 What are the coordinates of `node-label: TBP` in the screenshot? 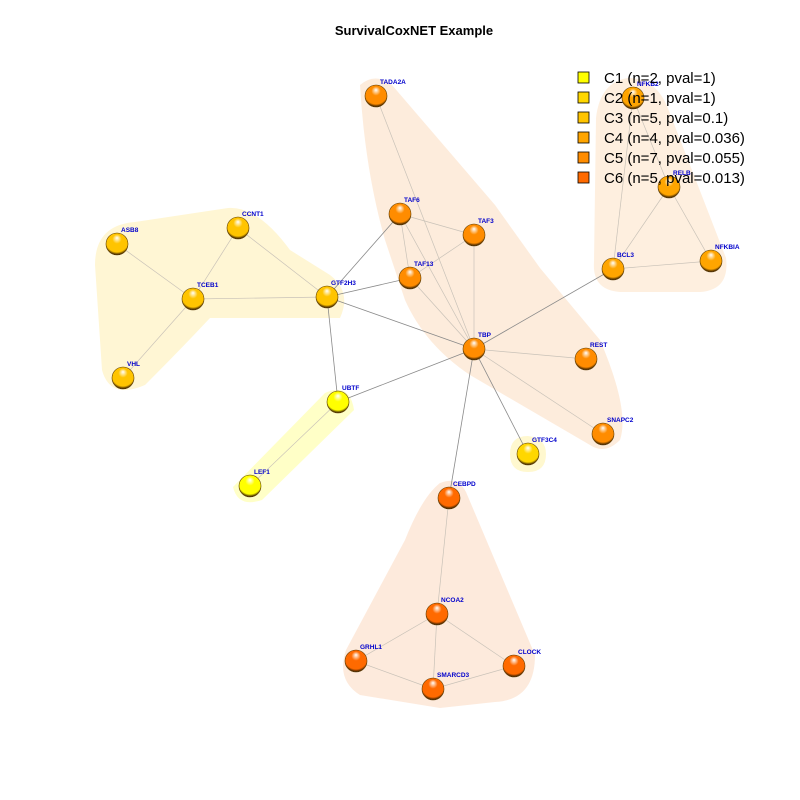 It's located at (485, 335).